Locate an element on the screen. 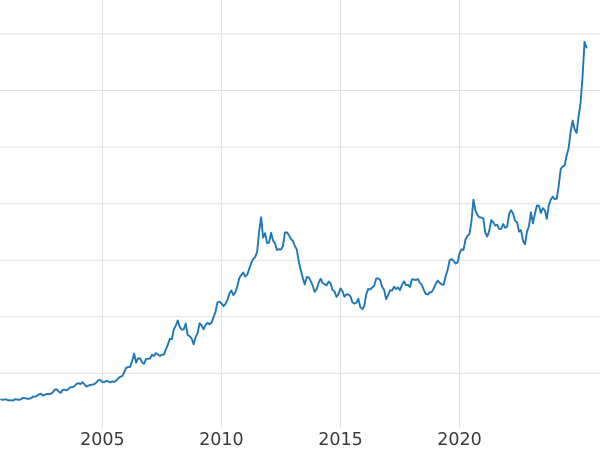 This screenshot has width=600, height=450. x-tick-label-2020: 2020 is located at coordinates (459, 440).